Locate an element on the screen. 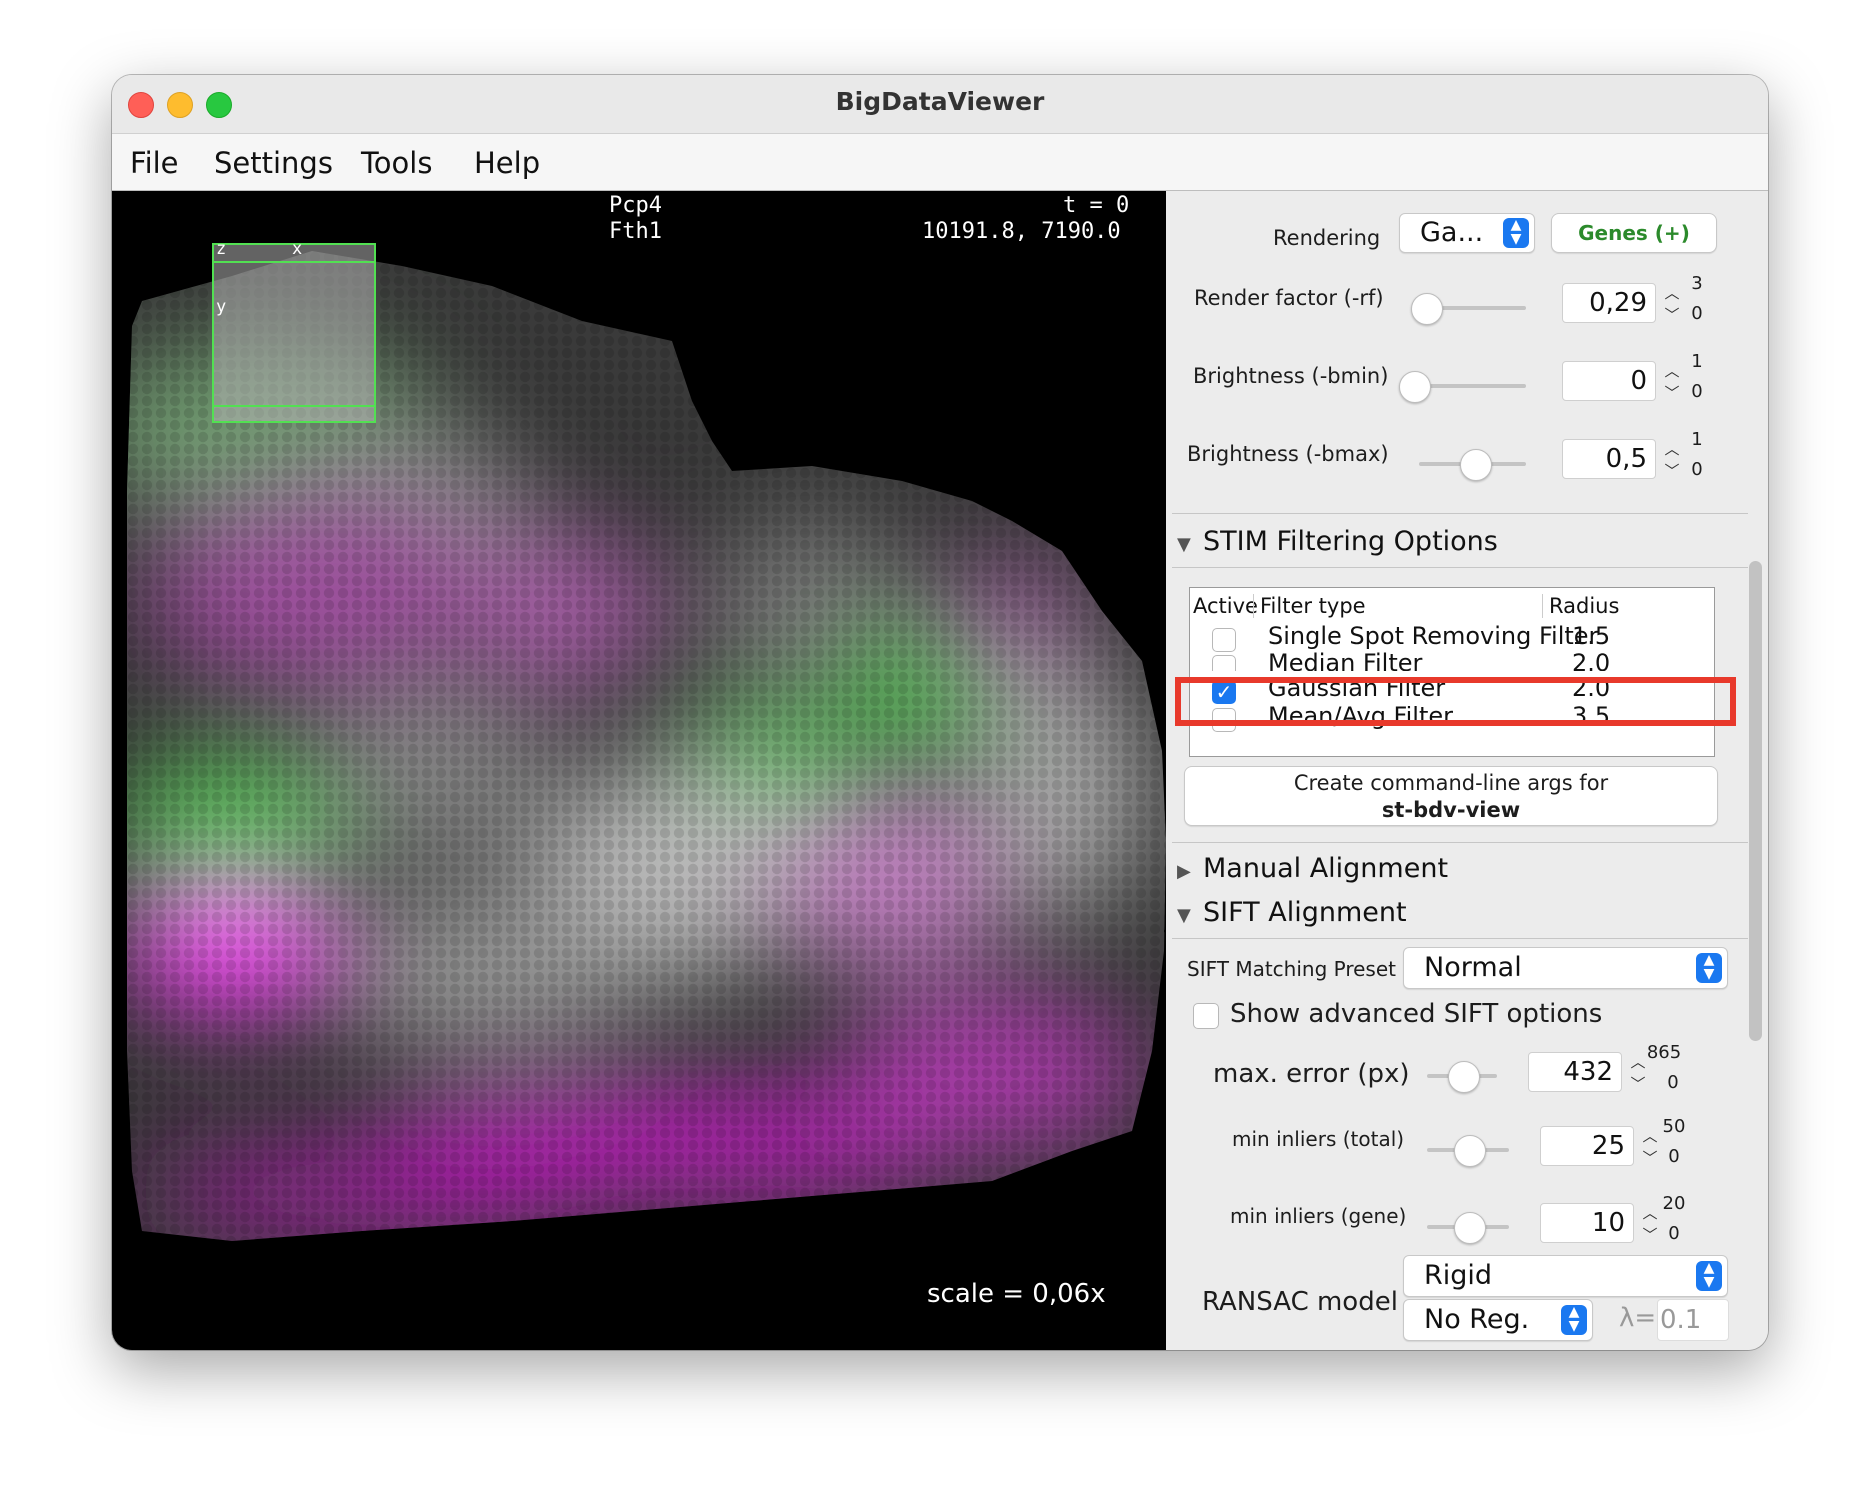  render-factor-track is located at coordinates (1470, 308).